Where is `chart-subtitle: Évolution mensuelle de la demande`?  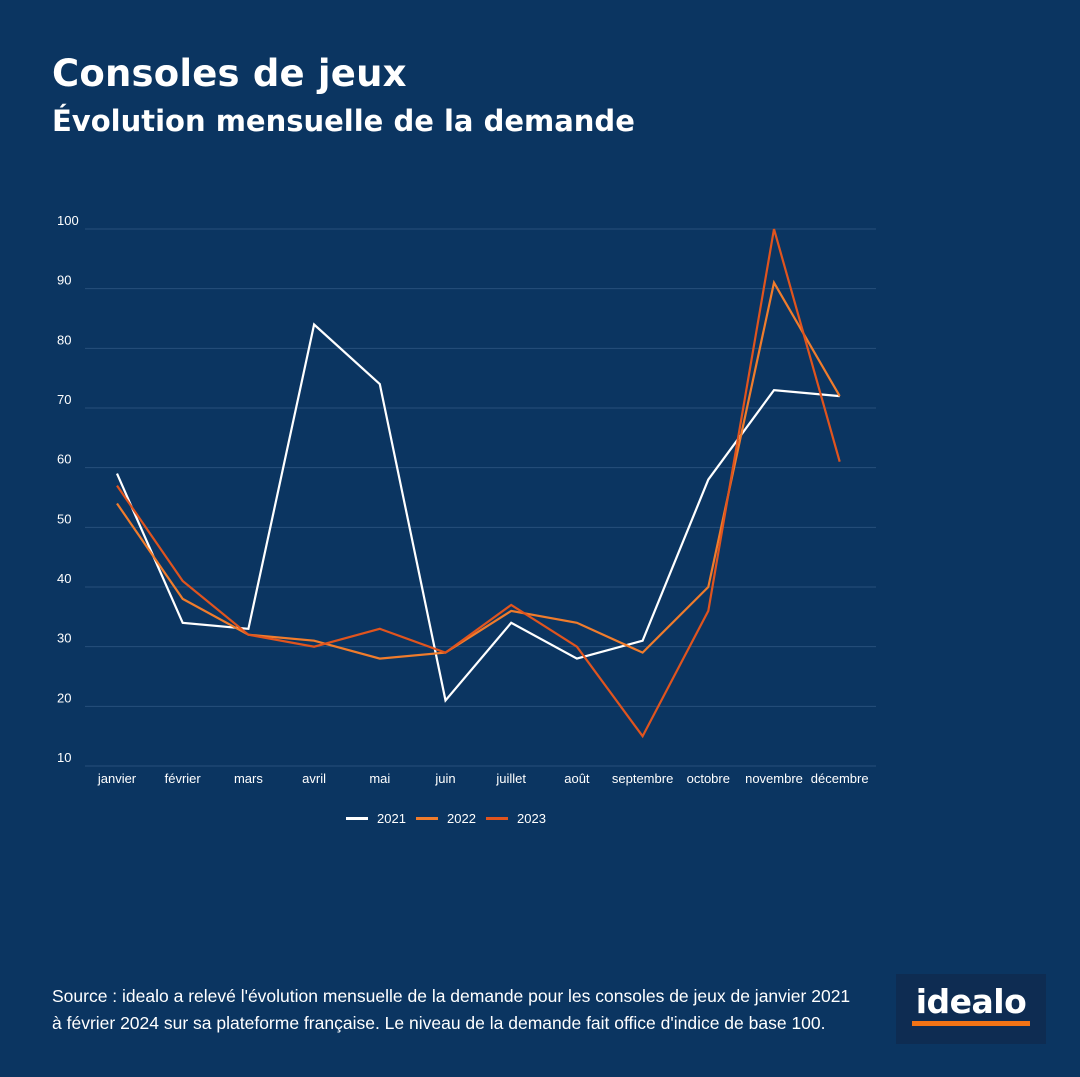 chart-subtitle: Évolution mensuelle de la demande is located at coordinates (343, 121).